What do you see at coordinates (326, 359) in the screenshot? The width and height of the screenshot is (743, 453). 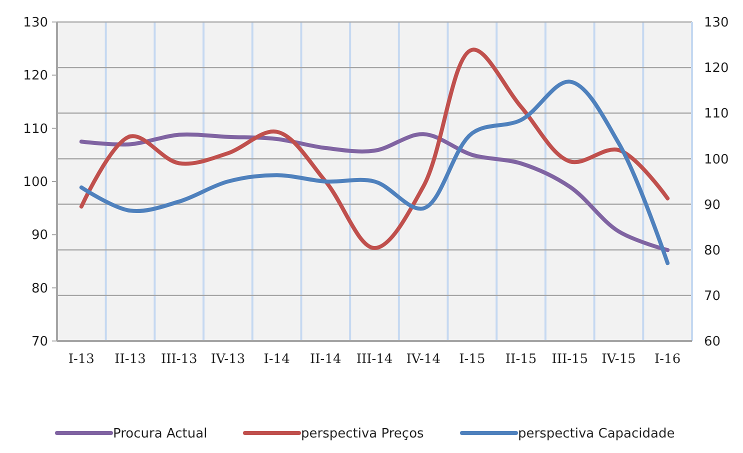 I see `x-tick-label: II-14` at bounding box center [326, 359].